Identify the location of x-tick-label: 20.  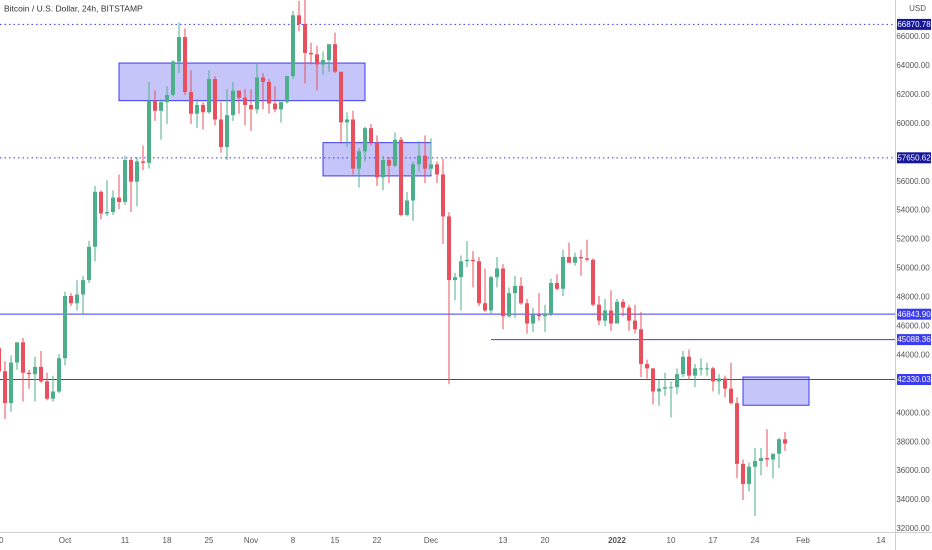
(2, 540).